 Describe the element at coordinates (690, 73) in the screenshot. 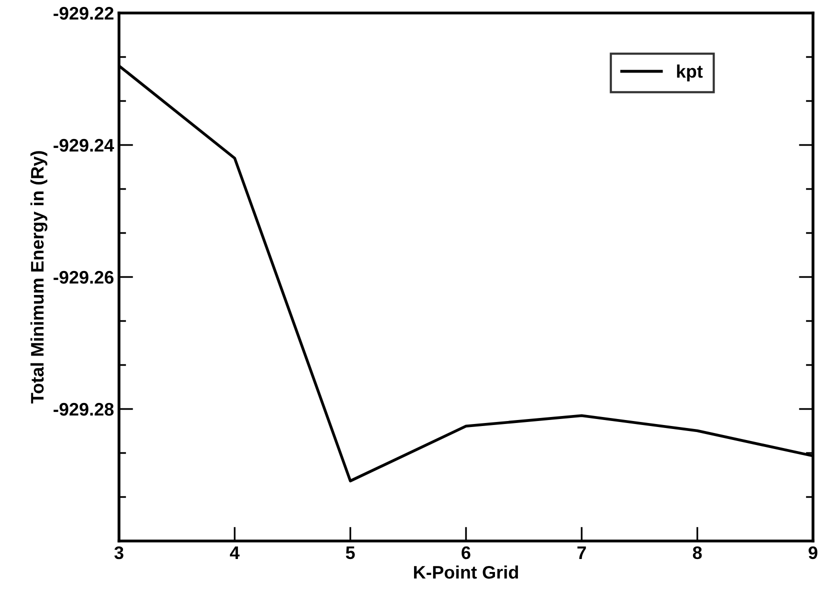

I see `legend-label: kpt` at that location.